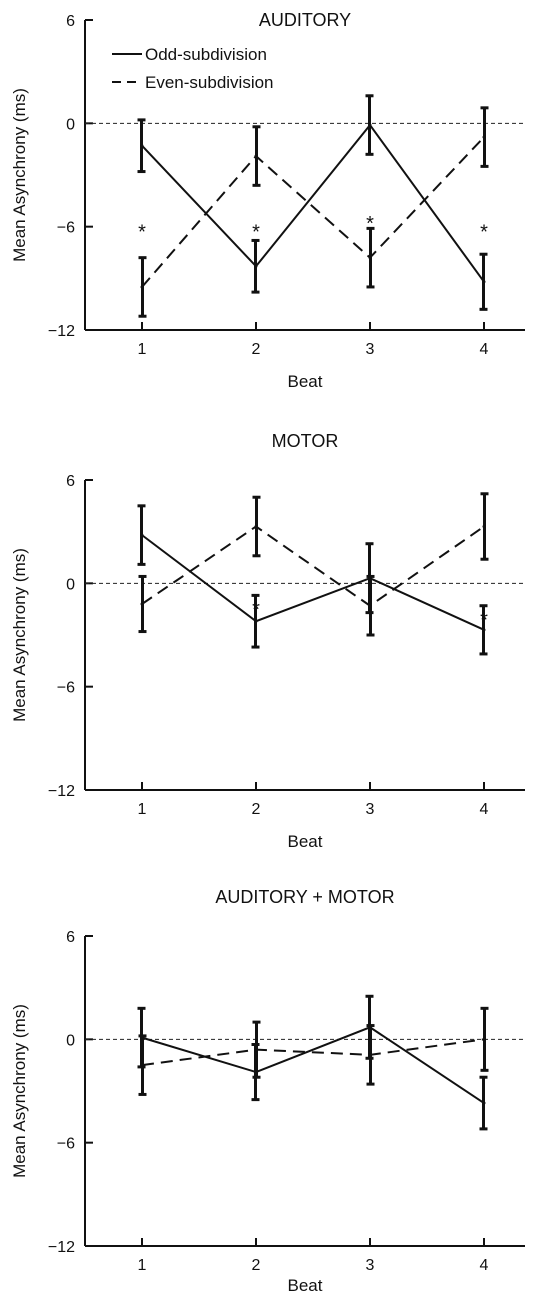 This screenshot has height=1299, width=540. Describe the element at coordinates (304, 897) in the screenshot. I see `chart-title: AUDITORY + MOTOR` at that location.